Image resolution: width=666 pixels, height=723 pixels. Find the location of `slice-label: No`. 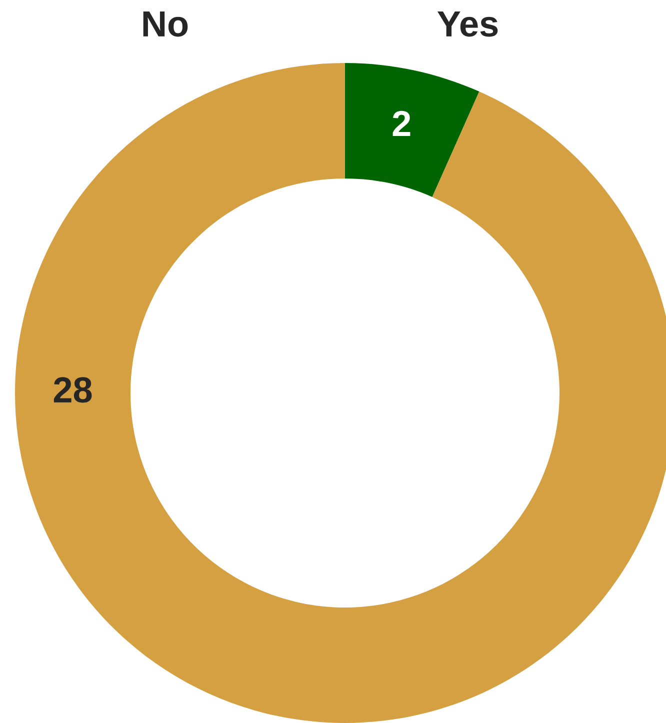

slice-label: No is located at coordinates (165, 24).